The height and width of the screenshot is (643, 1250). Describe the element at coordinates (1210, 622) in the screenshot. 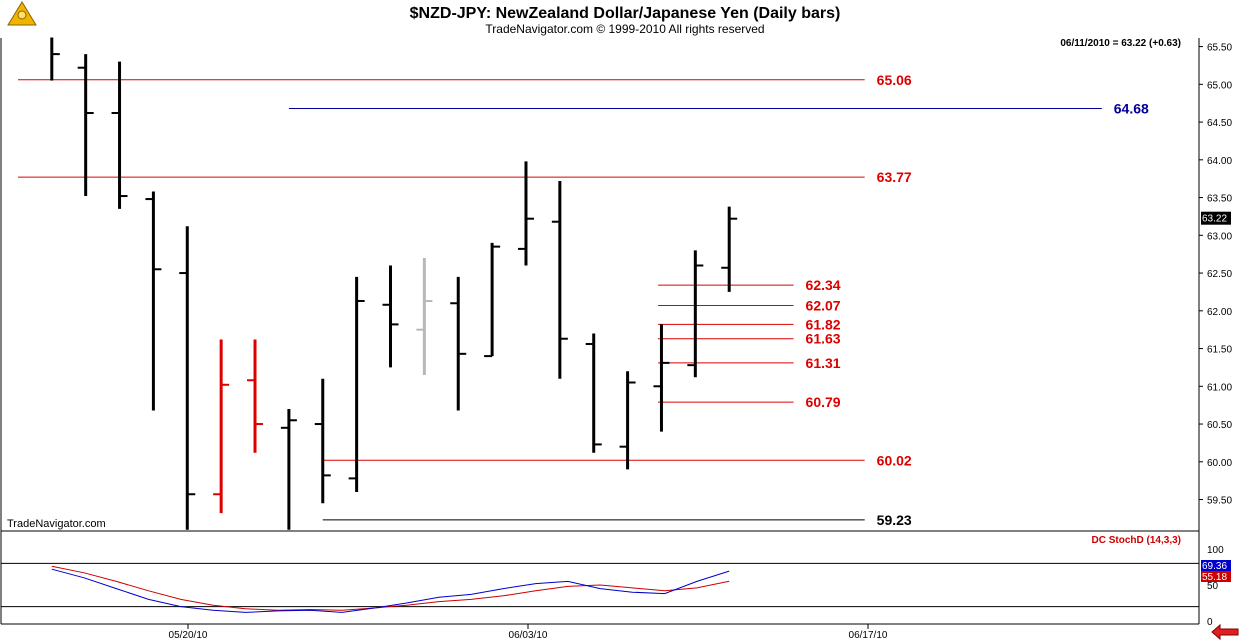

I see `indicator-tick-label: 0` at that location.